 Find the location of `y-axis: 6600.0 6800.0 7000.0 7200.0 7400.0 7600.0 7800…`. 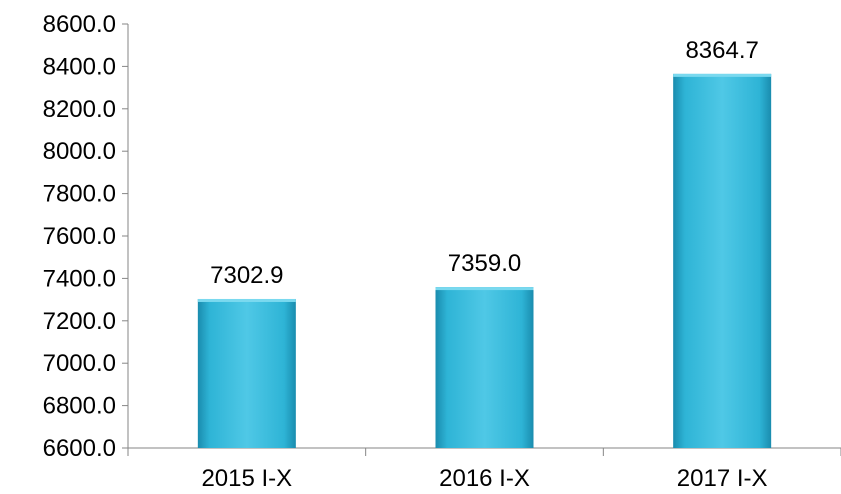

y-axis: 6600.0 6800.0 7000.0 7200.0 7400.0 7600.0 7800… is located at coordinates (86, 236).